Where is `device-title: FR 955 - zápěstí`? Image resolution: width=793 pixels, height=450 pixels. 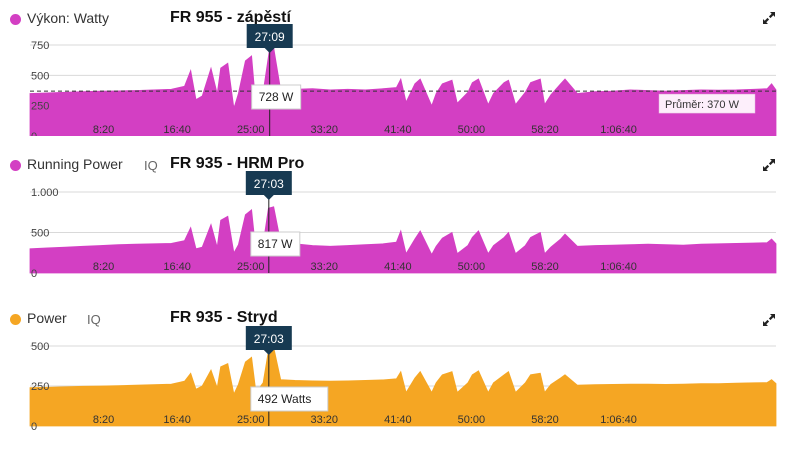
device-title: FR 955 - zápěstí is located at coordinates (230, 17).